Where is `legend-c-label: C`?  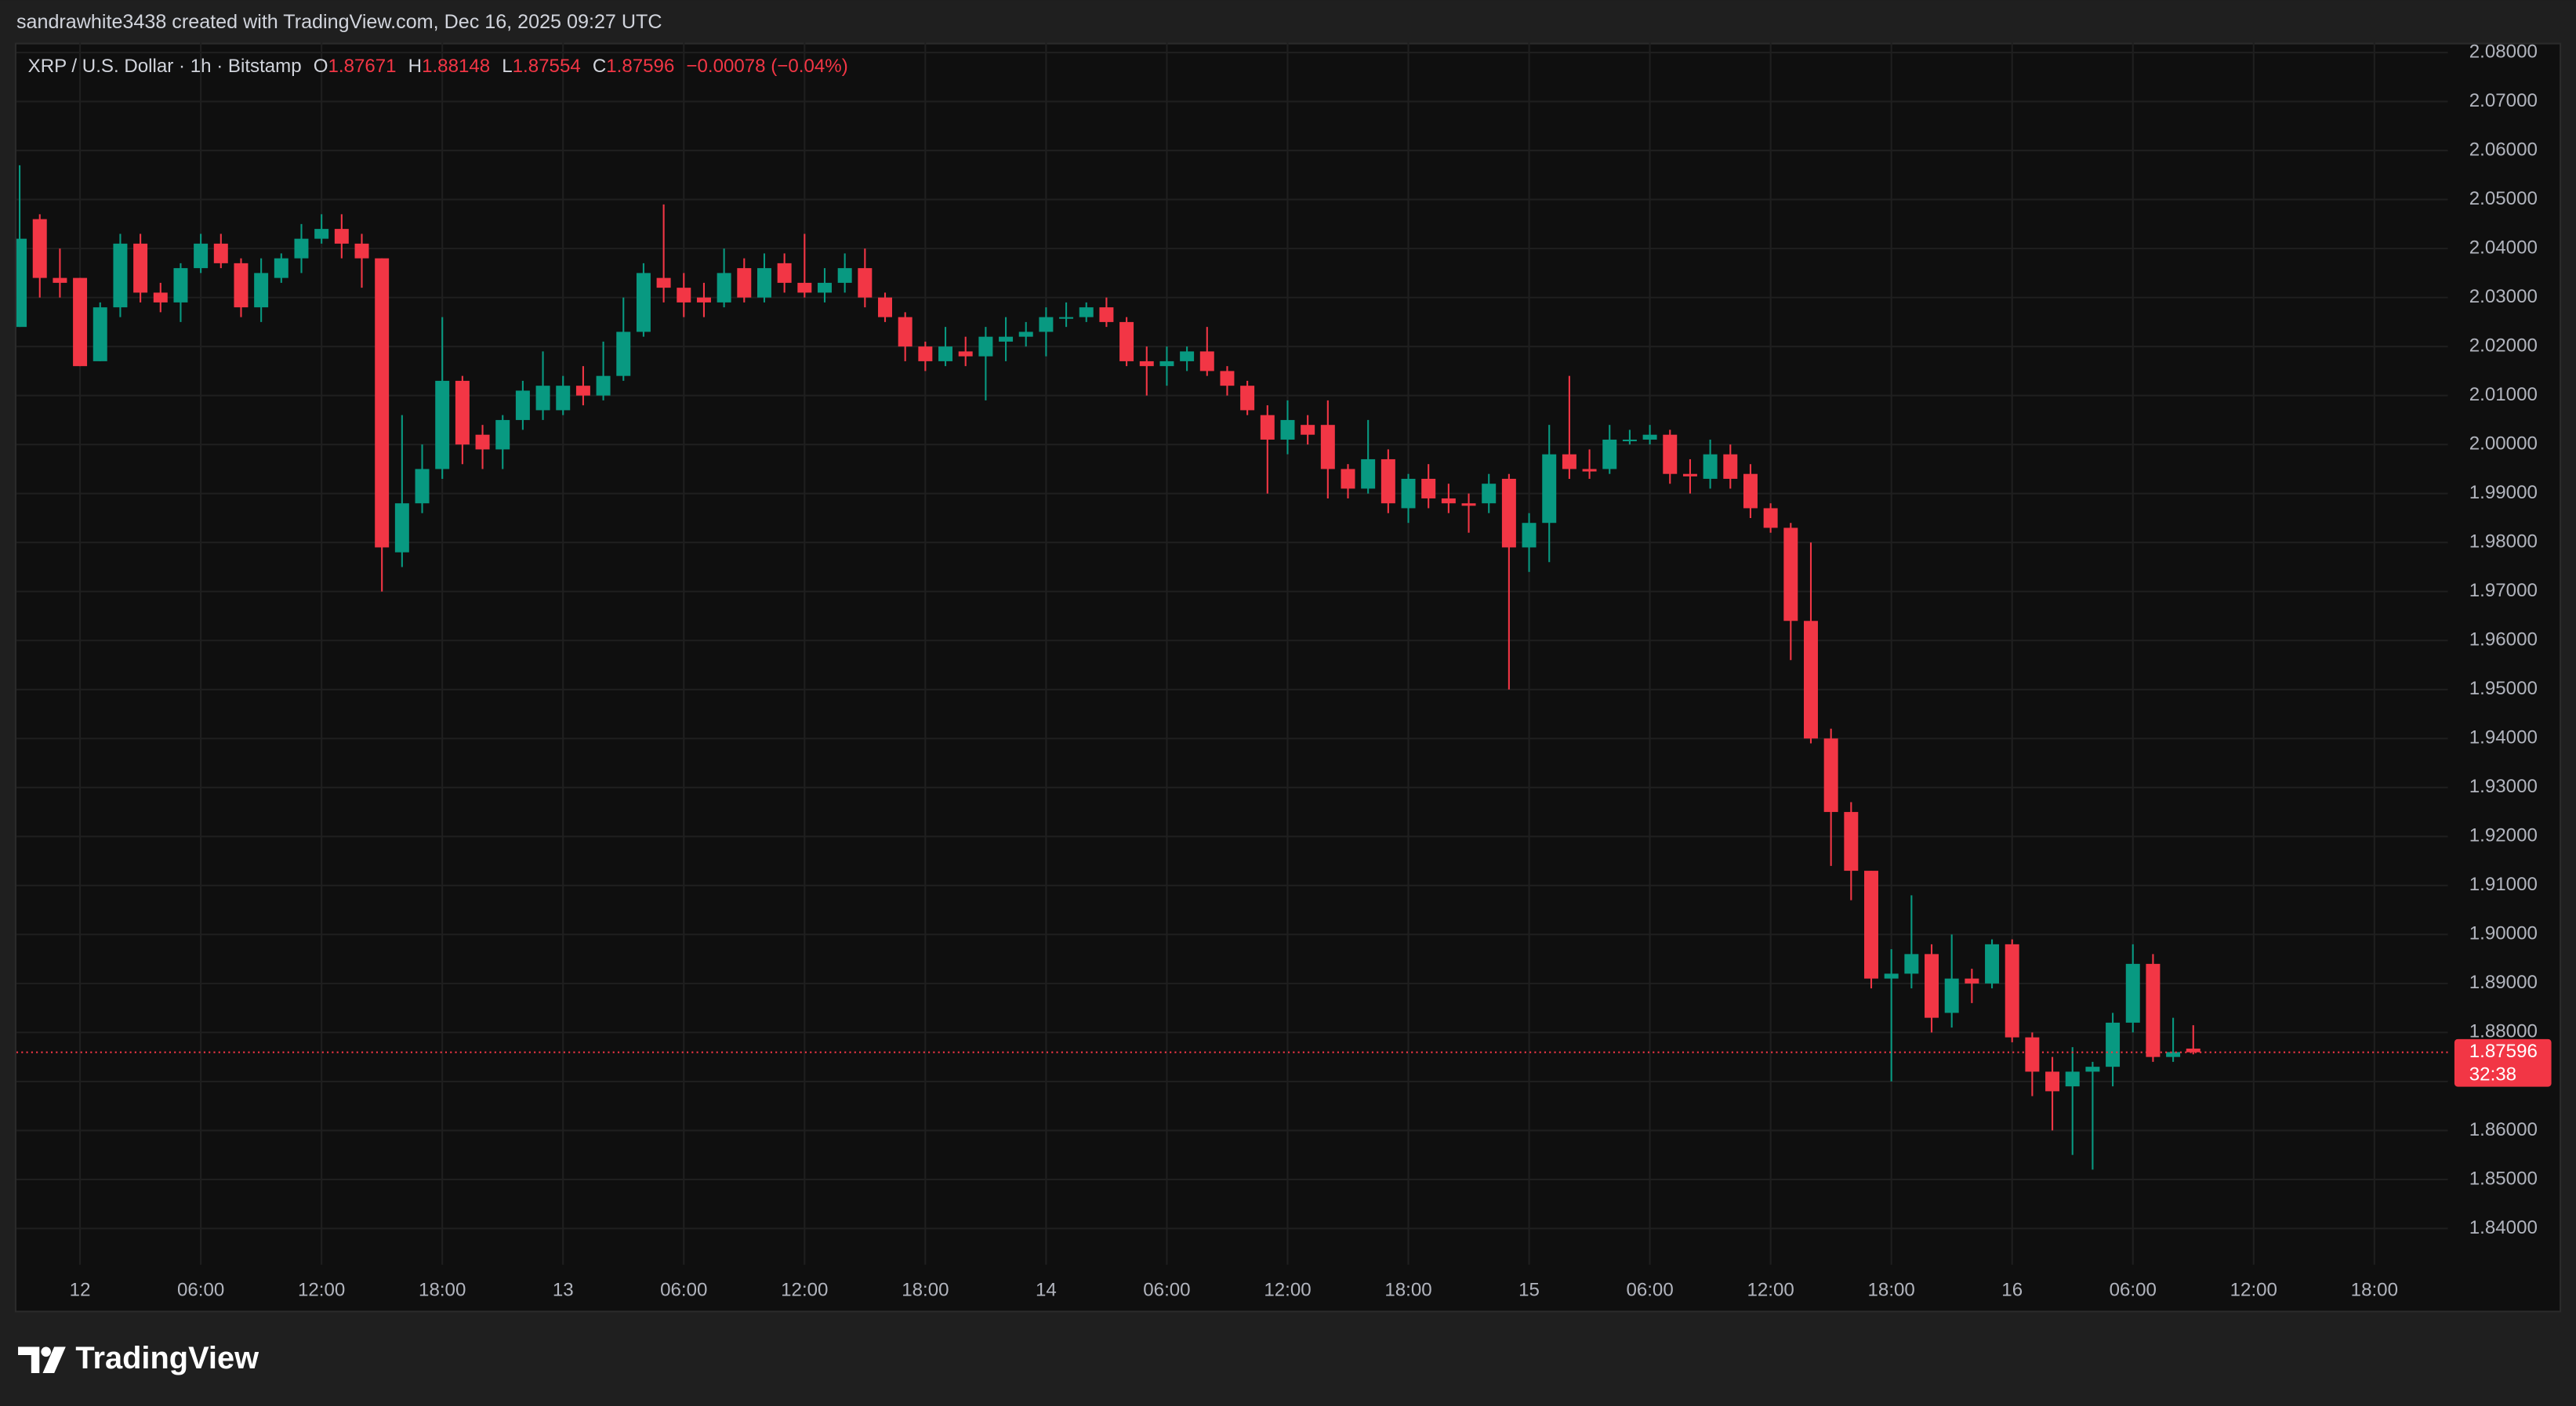
legend-c-label: C is located at coordinates (600, 66).